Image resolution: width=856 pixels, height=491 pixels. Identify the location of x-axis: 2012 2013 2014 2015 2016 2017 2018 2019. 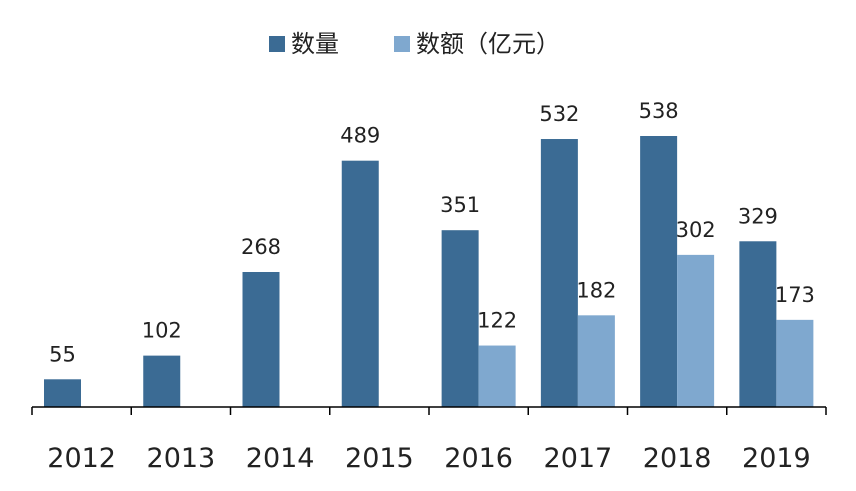
(429, 440).